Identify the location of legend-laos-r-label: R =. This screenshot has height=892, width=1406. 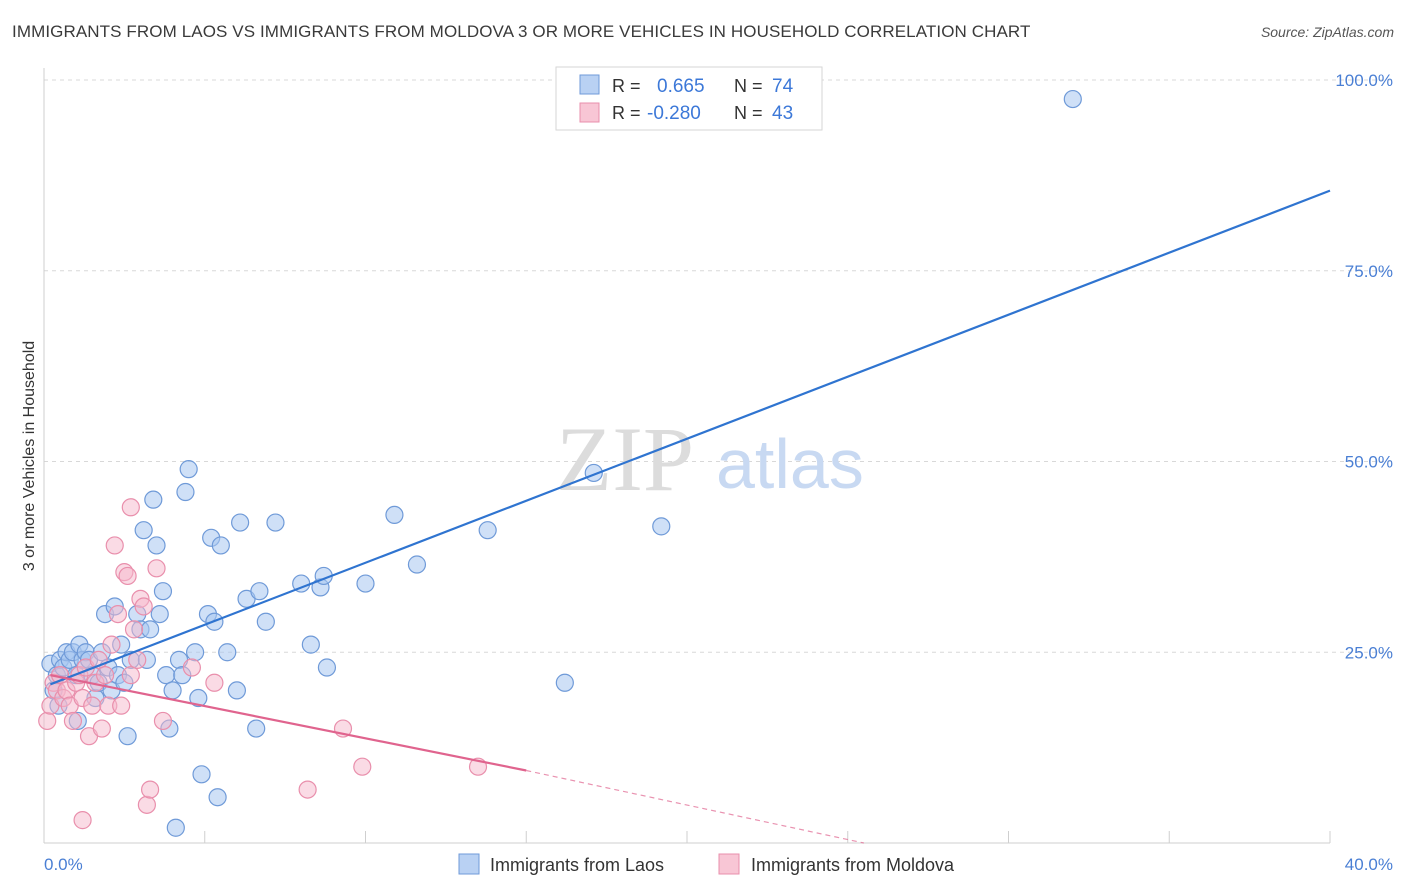
(626, 86).